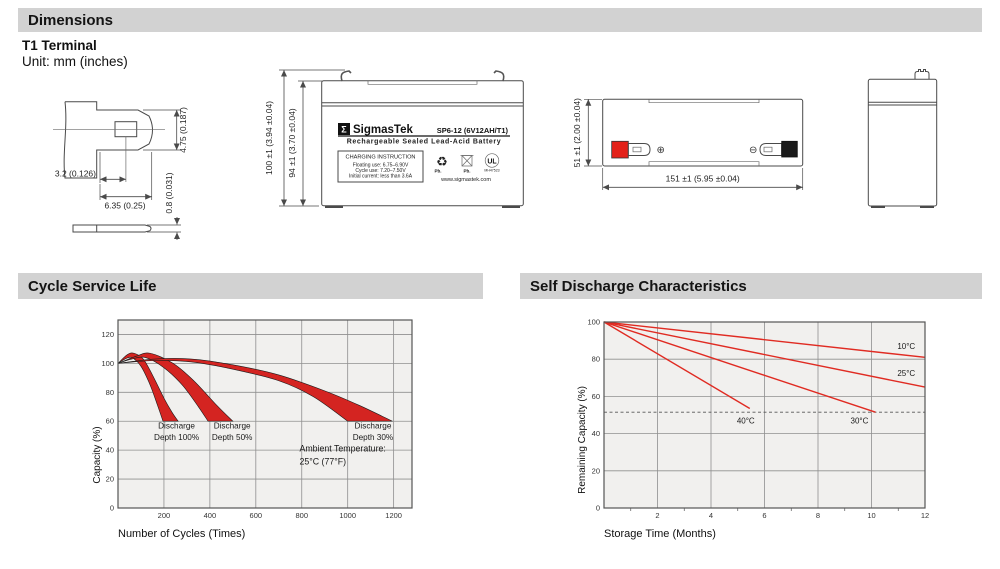 The width and height of the screenshot is (1000, 569). What do you see at coordinates (75, 174) in the screenshot?
I see `dim-hole-offset-text: 3.2 (0.126)` at bounding box center [75, 174].